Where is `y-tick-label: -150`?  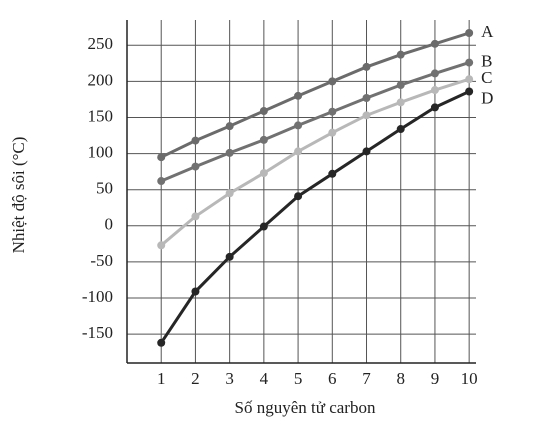 y-tick-label: -150 is located at coordinates (97, 332).